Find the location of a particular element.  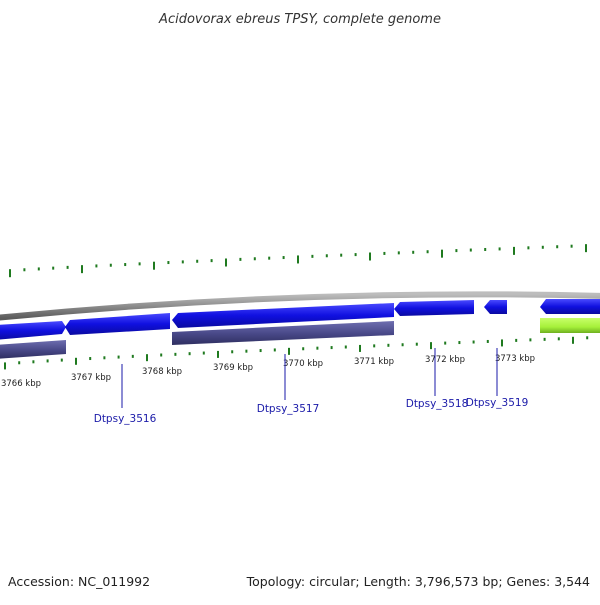

scale-label: 3773 kbp is located at coordinates (515, 359).